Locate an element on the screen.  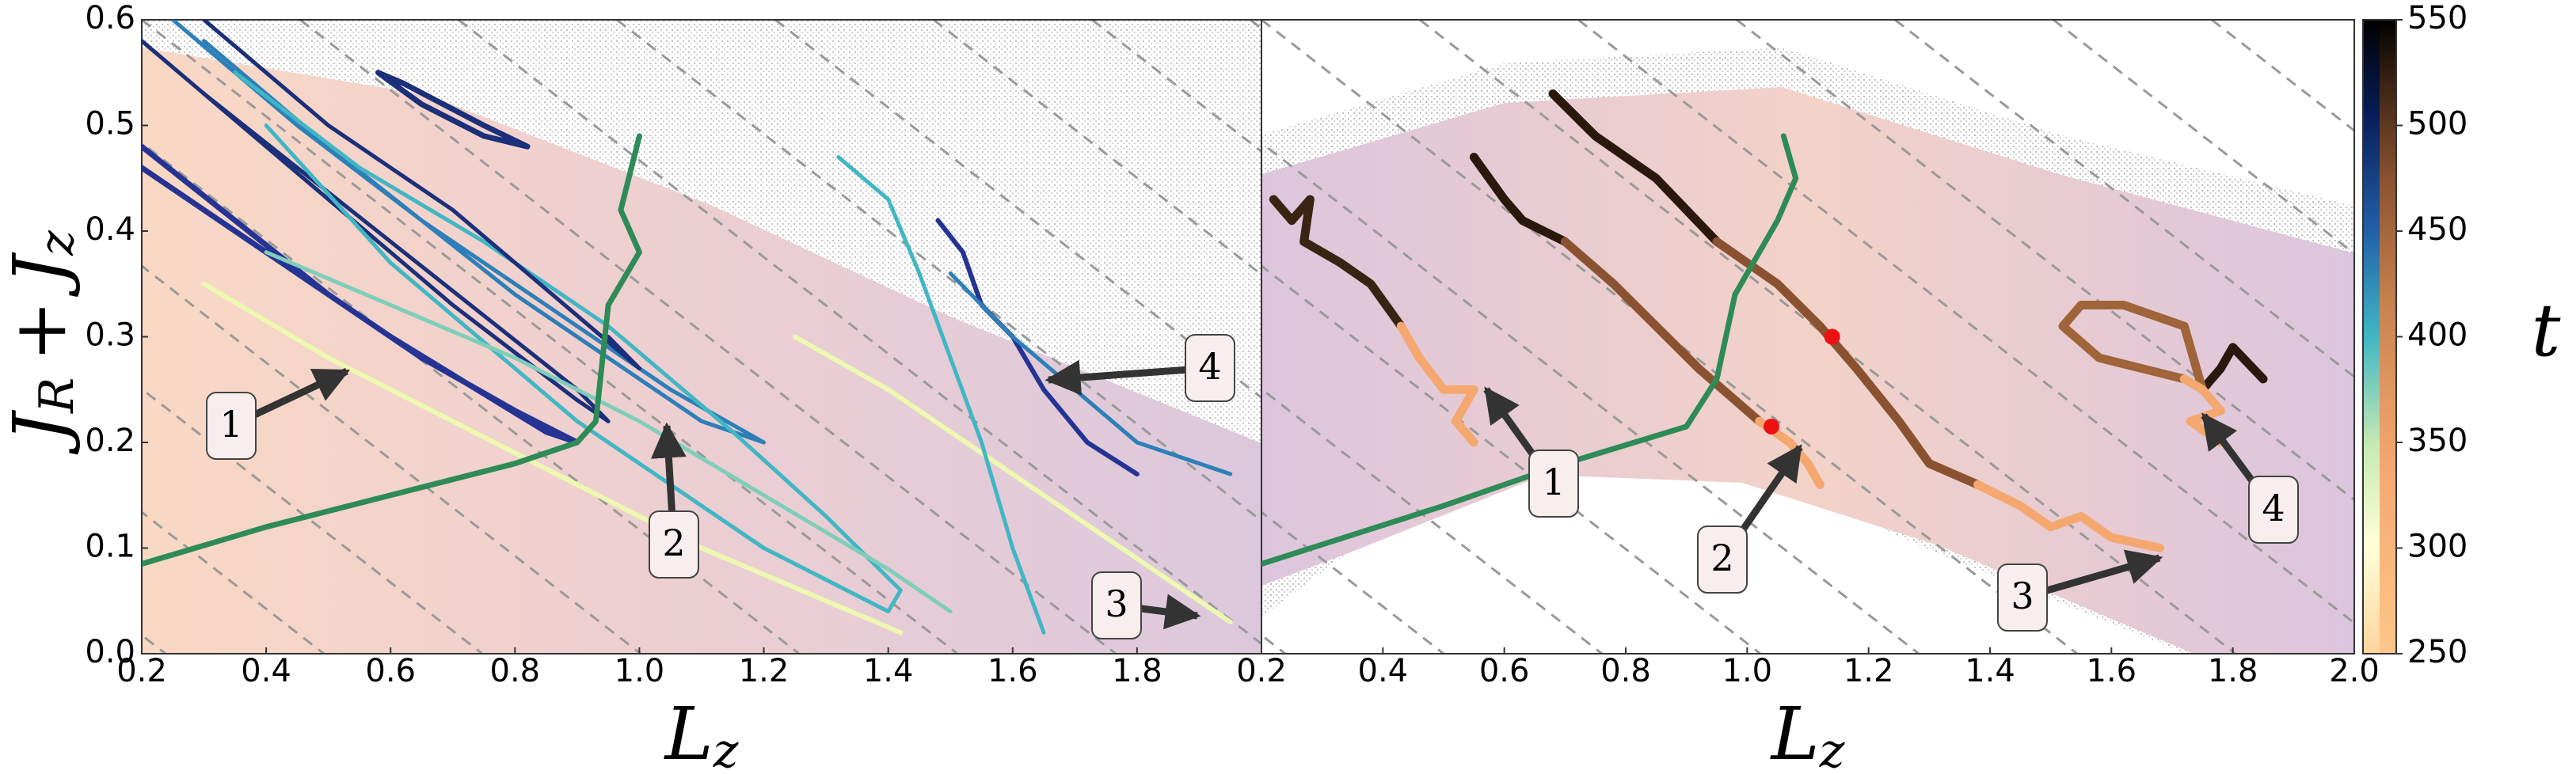
annotation-arrow is located at coordinates (1127, 377).